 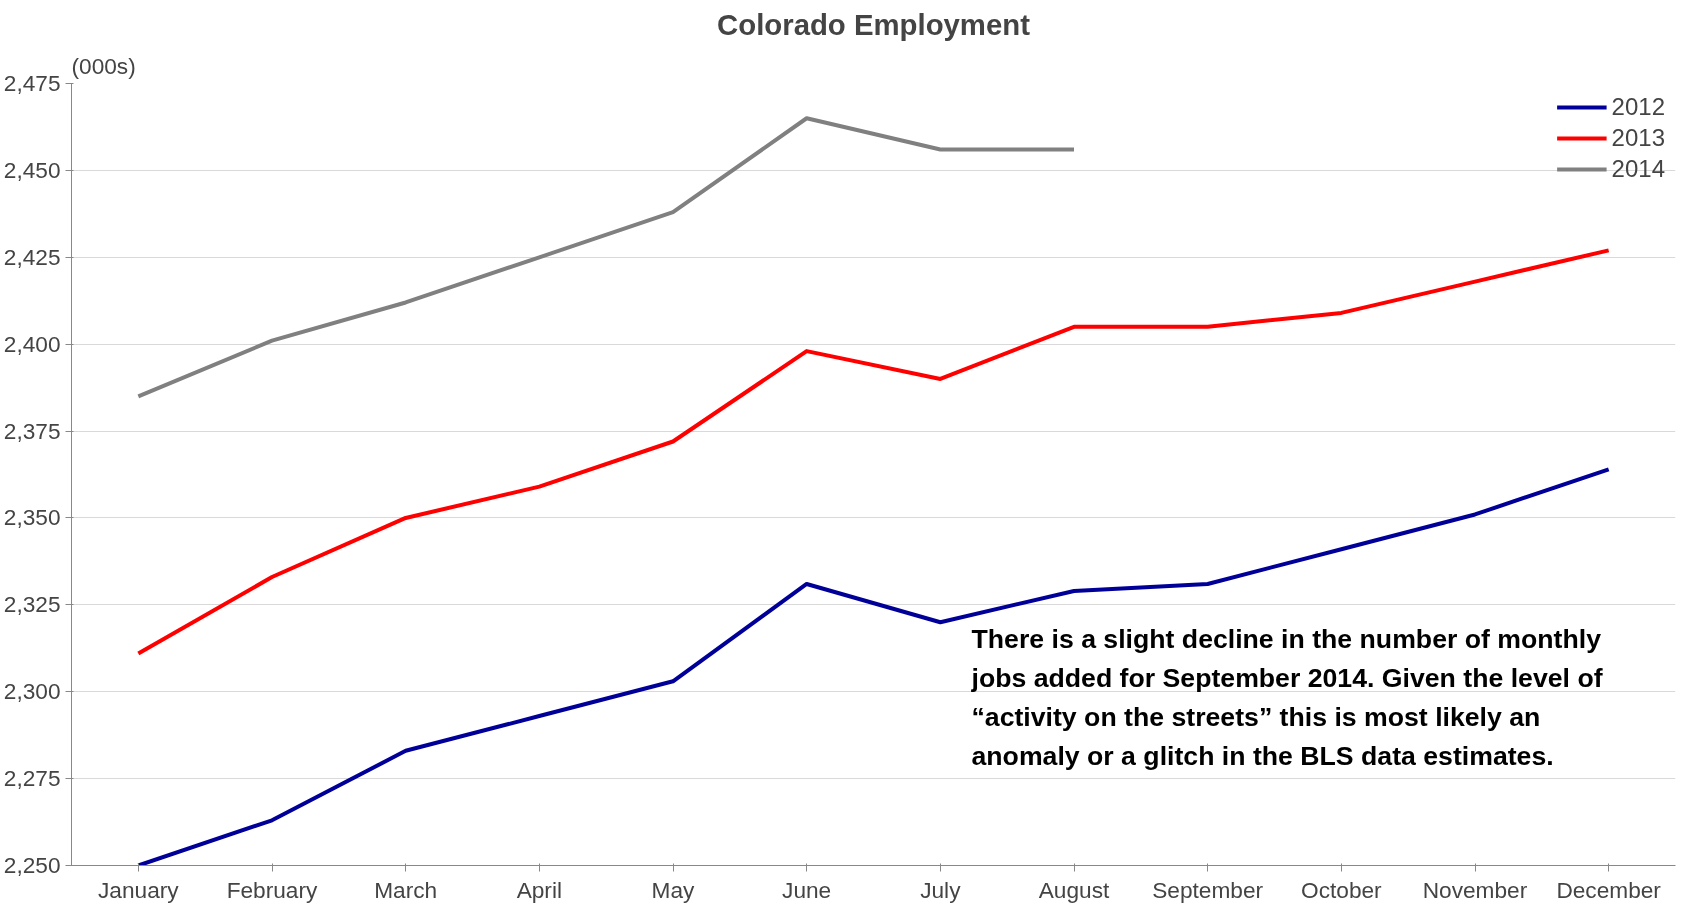 What do you see at coordinates (32, 169) in the screenshot?
I see `y-tick-label: 2,450` at bounding box center [32, 169].